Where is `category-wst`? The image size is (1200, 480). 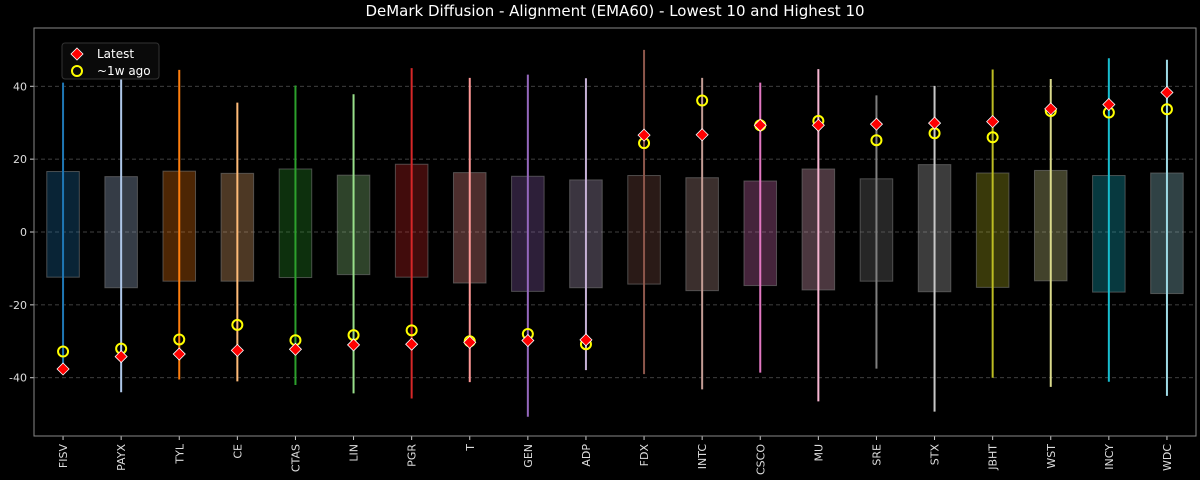 category-wst is located at coordinates (1050, 233).